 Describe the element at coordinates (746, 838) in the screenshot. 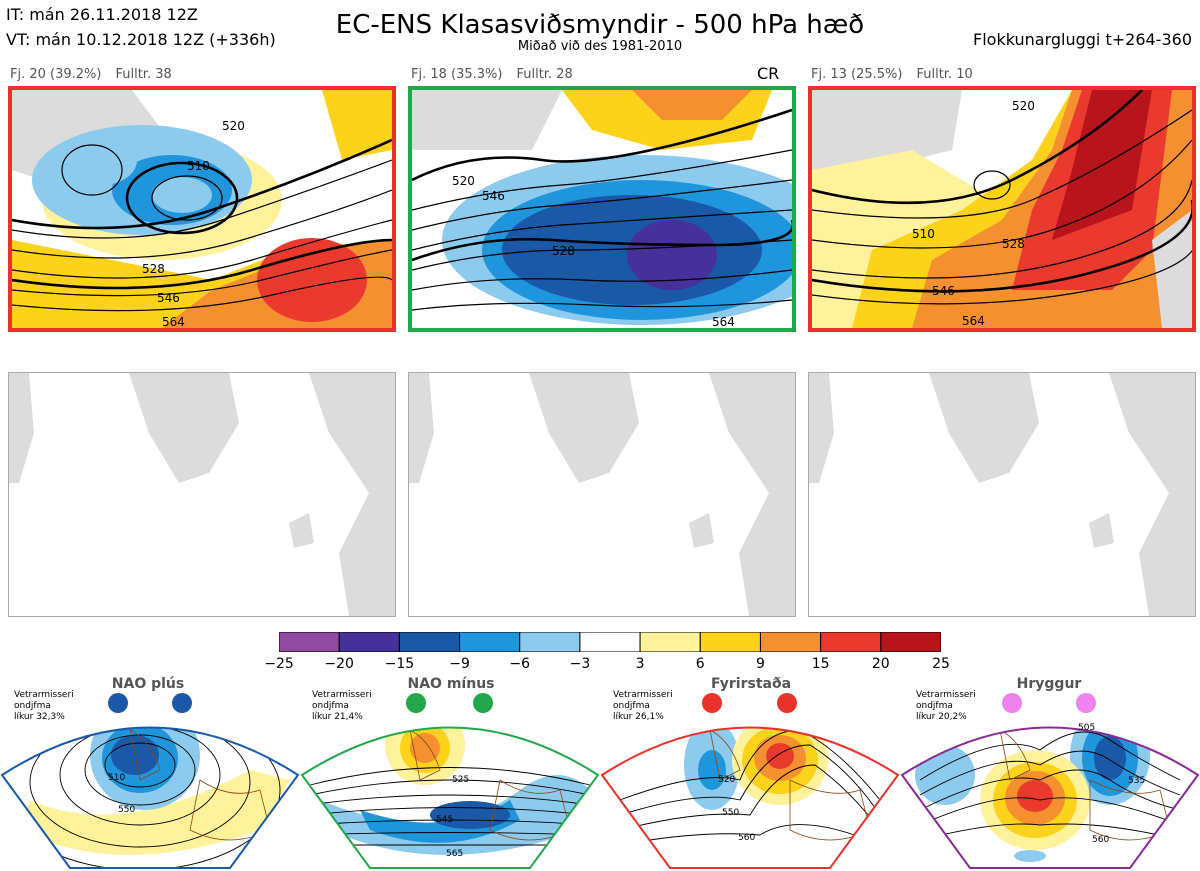

I see `regime-3-contour-label: 560` at that location.